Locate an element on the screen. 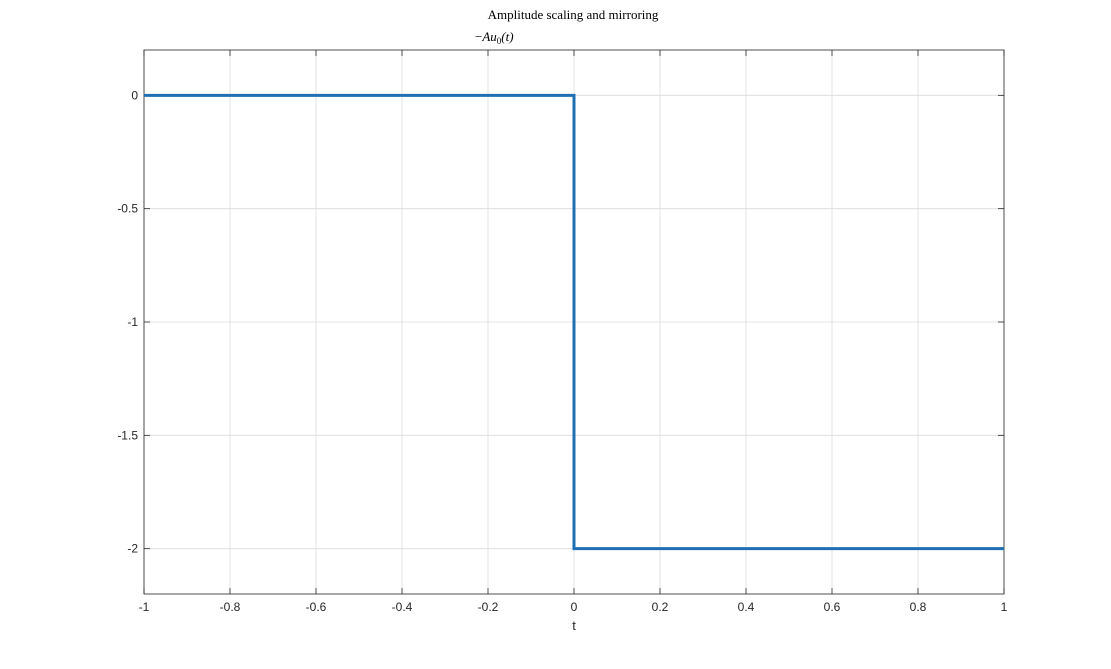 This screenshot has height=669, width=1111. x-tick-label: 0.6 is located at coordinates (832, 607).